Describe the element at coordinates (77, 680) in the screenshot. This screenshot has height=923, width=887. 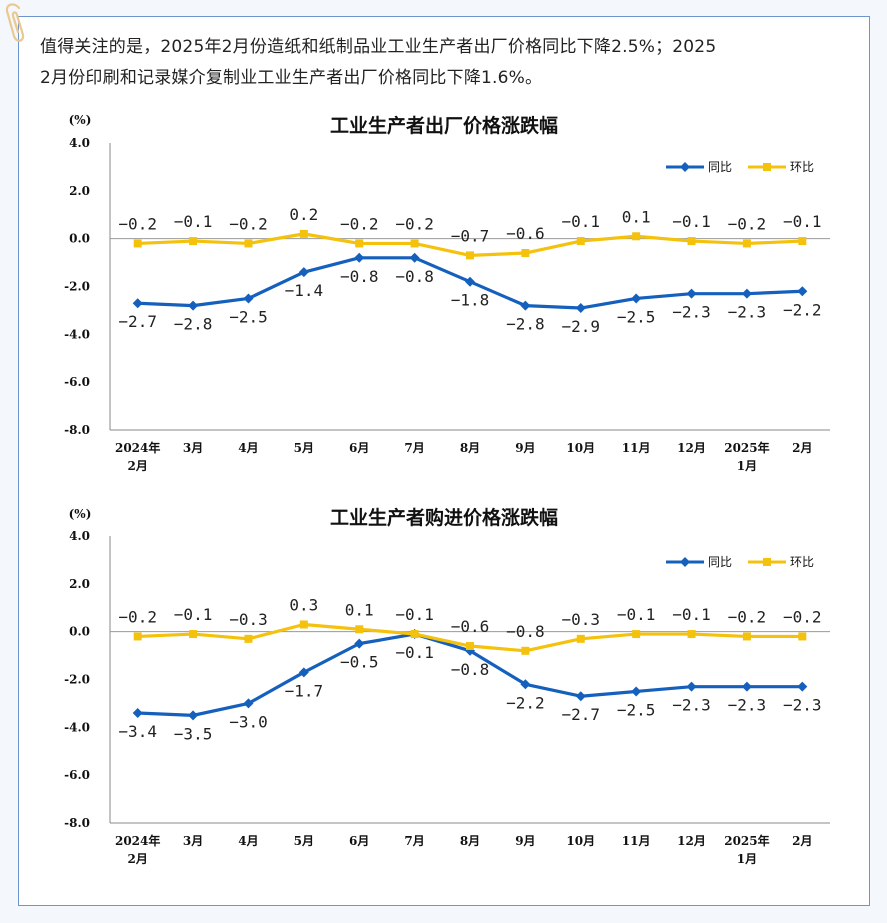
I see `y-tick-label: -2.0` at that location.